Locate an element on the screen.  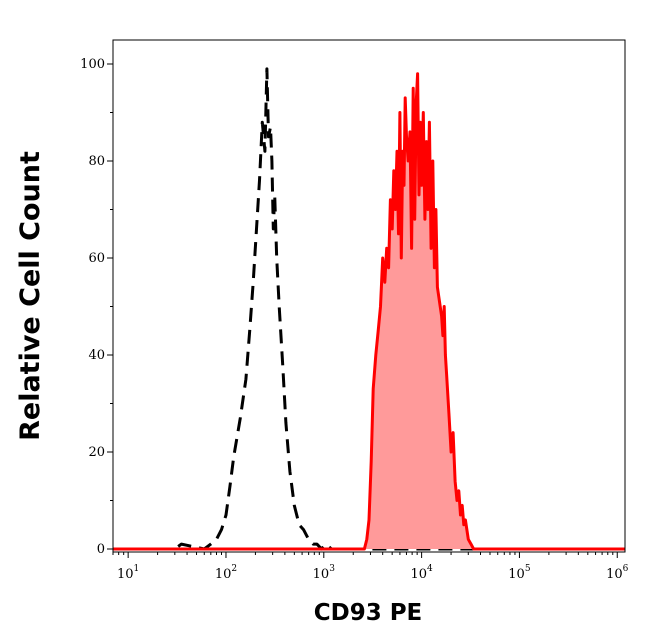
y-tick-label-80: 80 is located at coordinates (96, 161).